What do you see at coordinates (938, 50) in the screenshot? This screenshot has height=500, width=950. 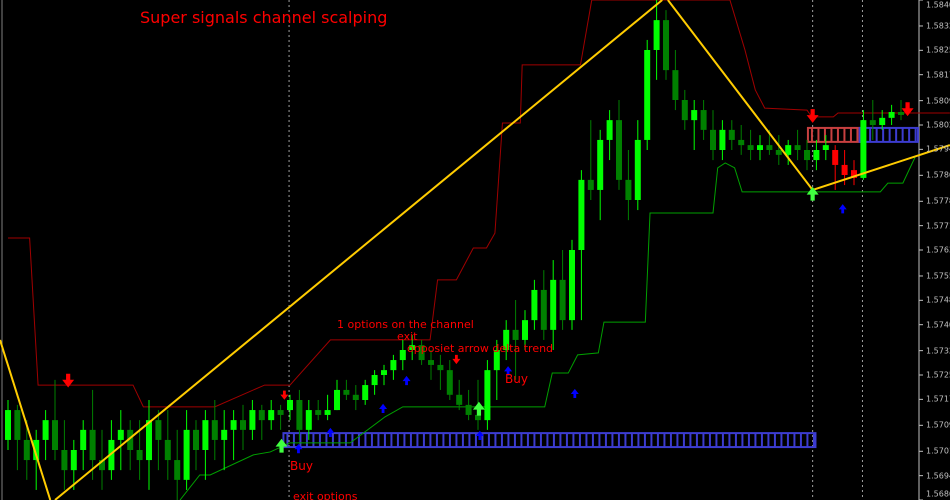 I see `price-tick-label: 1.58250` at bounding box center [938, 50].